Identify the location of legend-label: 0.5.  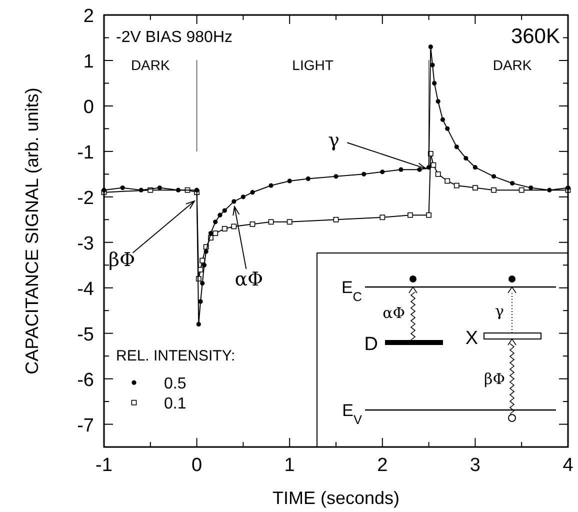
(175, 384).